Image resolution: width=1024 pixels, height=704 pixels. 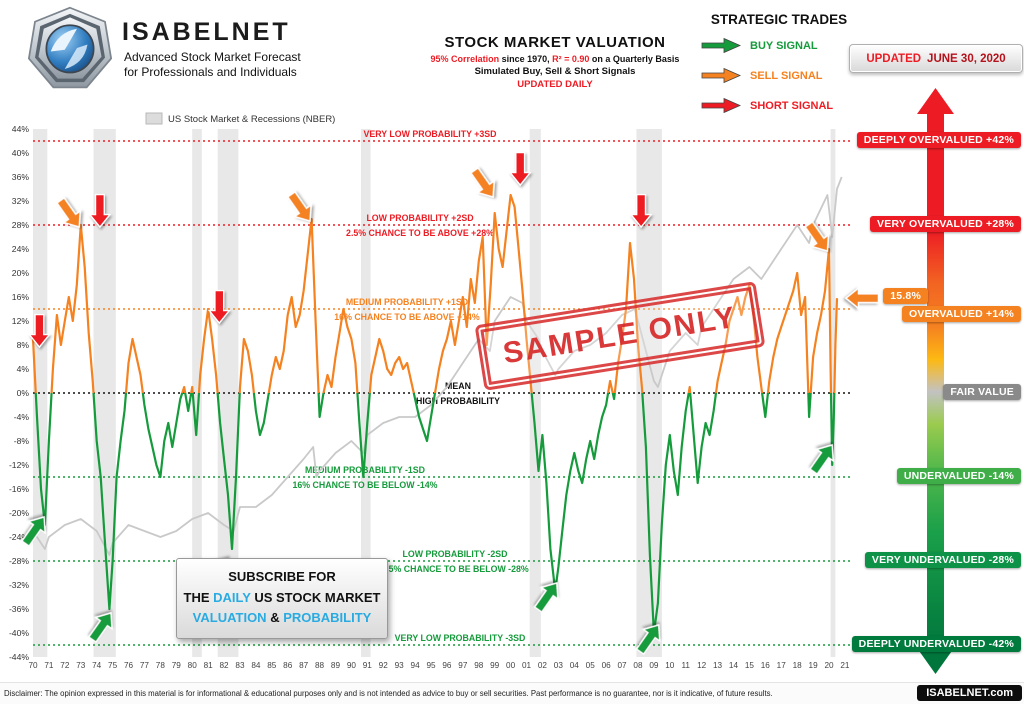 I want to click on x-axis-tick: 89, so click(x=336, y=665).